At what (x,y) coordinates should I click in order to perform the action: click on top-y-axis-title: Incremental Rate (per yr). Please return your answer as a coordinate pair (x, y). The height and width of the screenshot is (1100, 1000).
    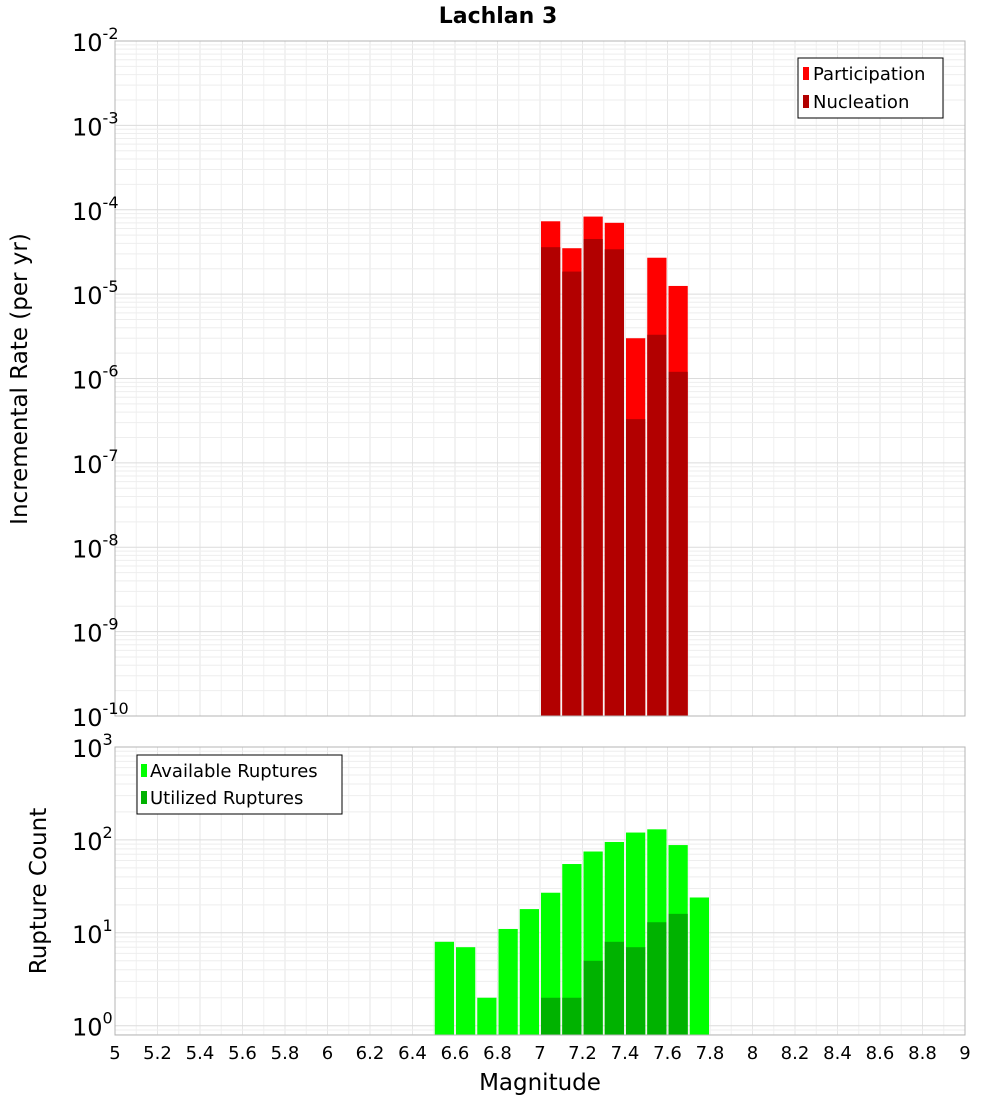
    Looking at the image, I should click on (20, 379).